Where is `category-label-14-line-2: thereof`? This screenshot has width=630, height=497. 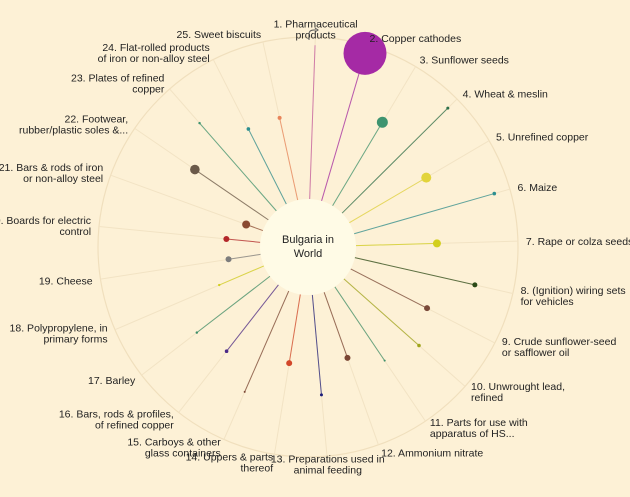
category-label-14-line-2: thereof is located at coordinates (256, 469).